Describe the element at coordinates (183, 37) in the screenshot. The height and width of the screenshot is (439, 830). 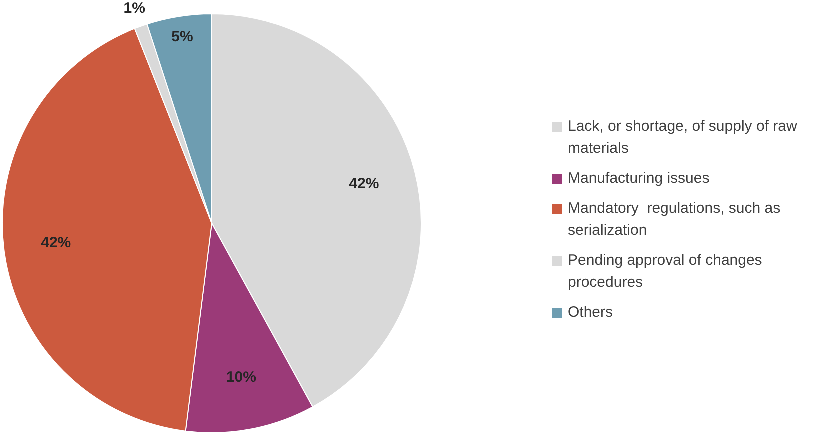
I see `data-label: 5%` at that location.